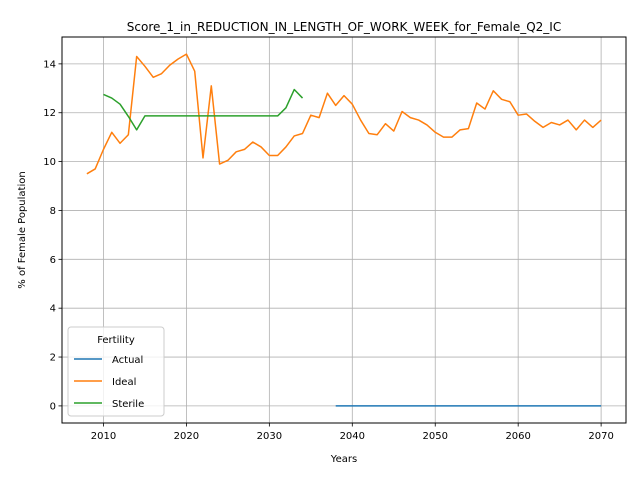  I want to click on x-axis-label: Years, so click(343, 459).